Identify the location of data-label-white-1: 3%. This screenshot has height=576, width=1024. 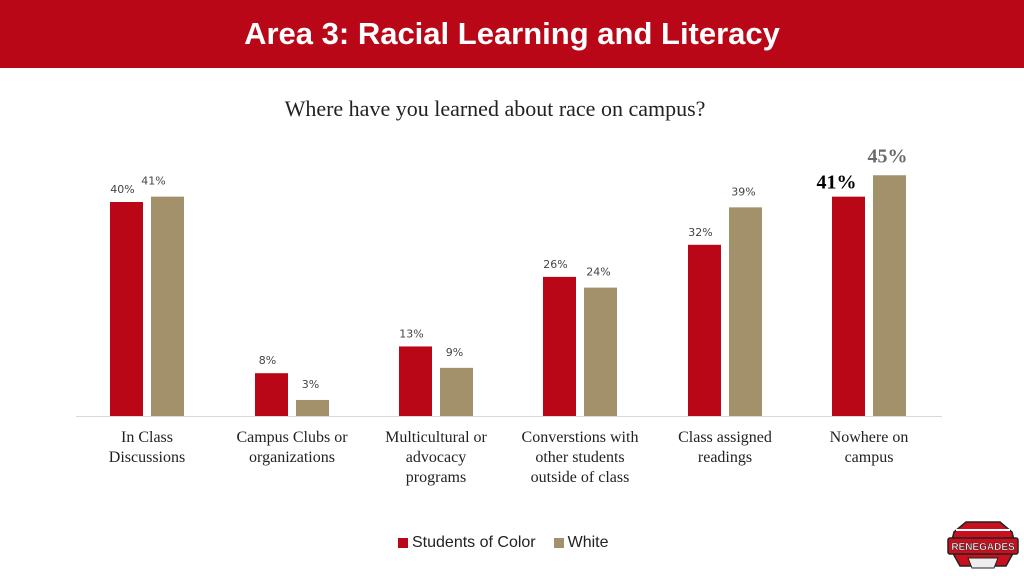
(310, 384).